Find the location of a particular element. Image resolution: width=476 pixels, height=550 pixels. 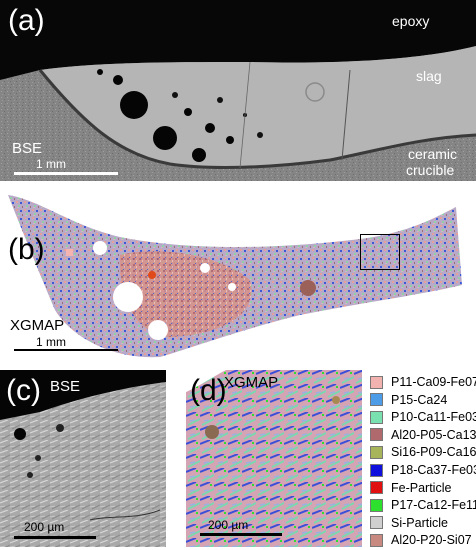

panel-d: (d) XGMAP 200 µm is located at coordinates (274, 458).